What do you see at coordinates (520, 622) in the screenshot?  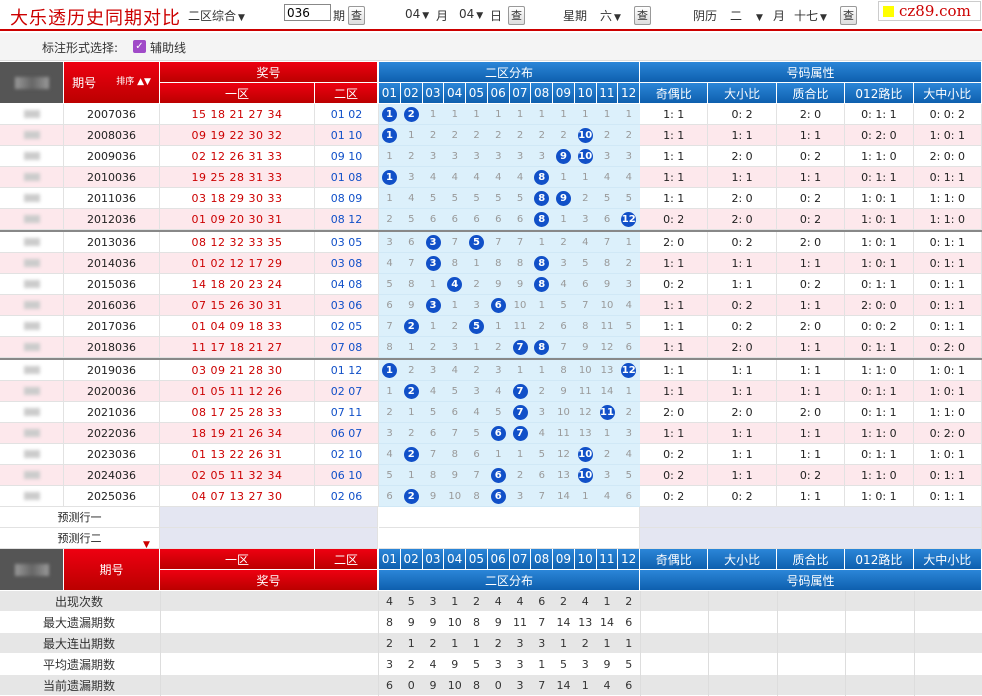 I see `stats-value: 11` at bounding box center [520, 622].